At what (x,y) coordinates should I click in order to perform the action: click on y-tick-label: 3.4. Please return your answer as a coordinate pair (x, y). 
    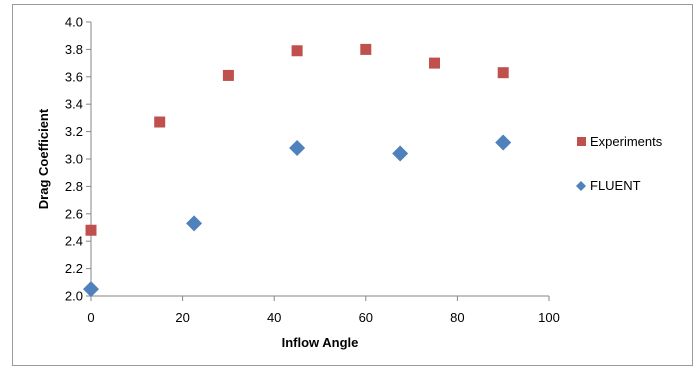
    Looking at the image, I should click on (74, 104).